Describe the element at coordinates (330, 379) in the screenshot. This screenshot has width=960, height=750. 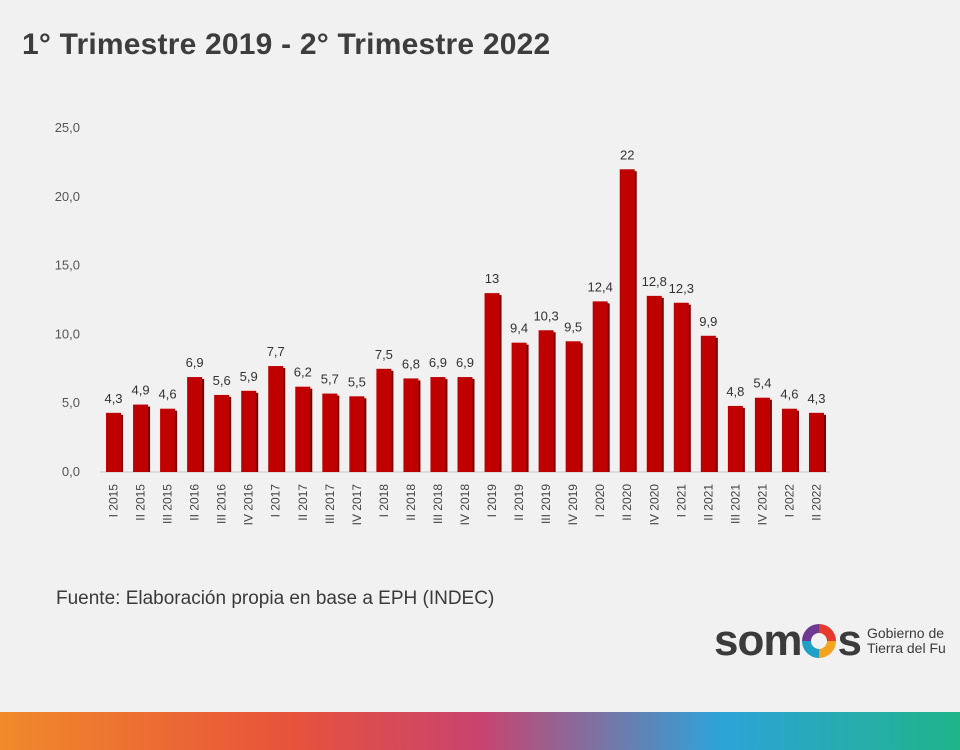
I see `data-label: 5,7` at that location.